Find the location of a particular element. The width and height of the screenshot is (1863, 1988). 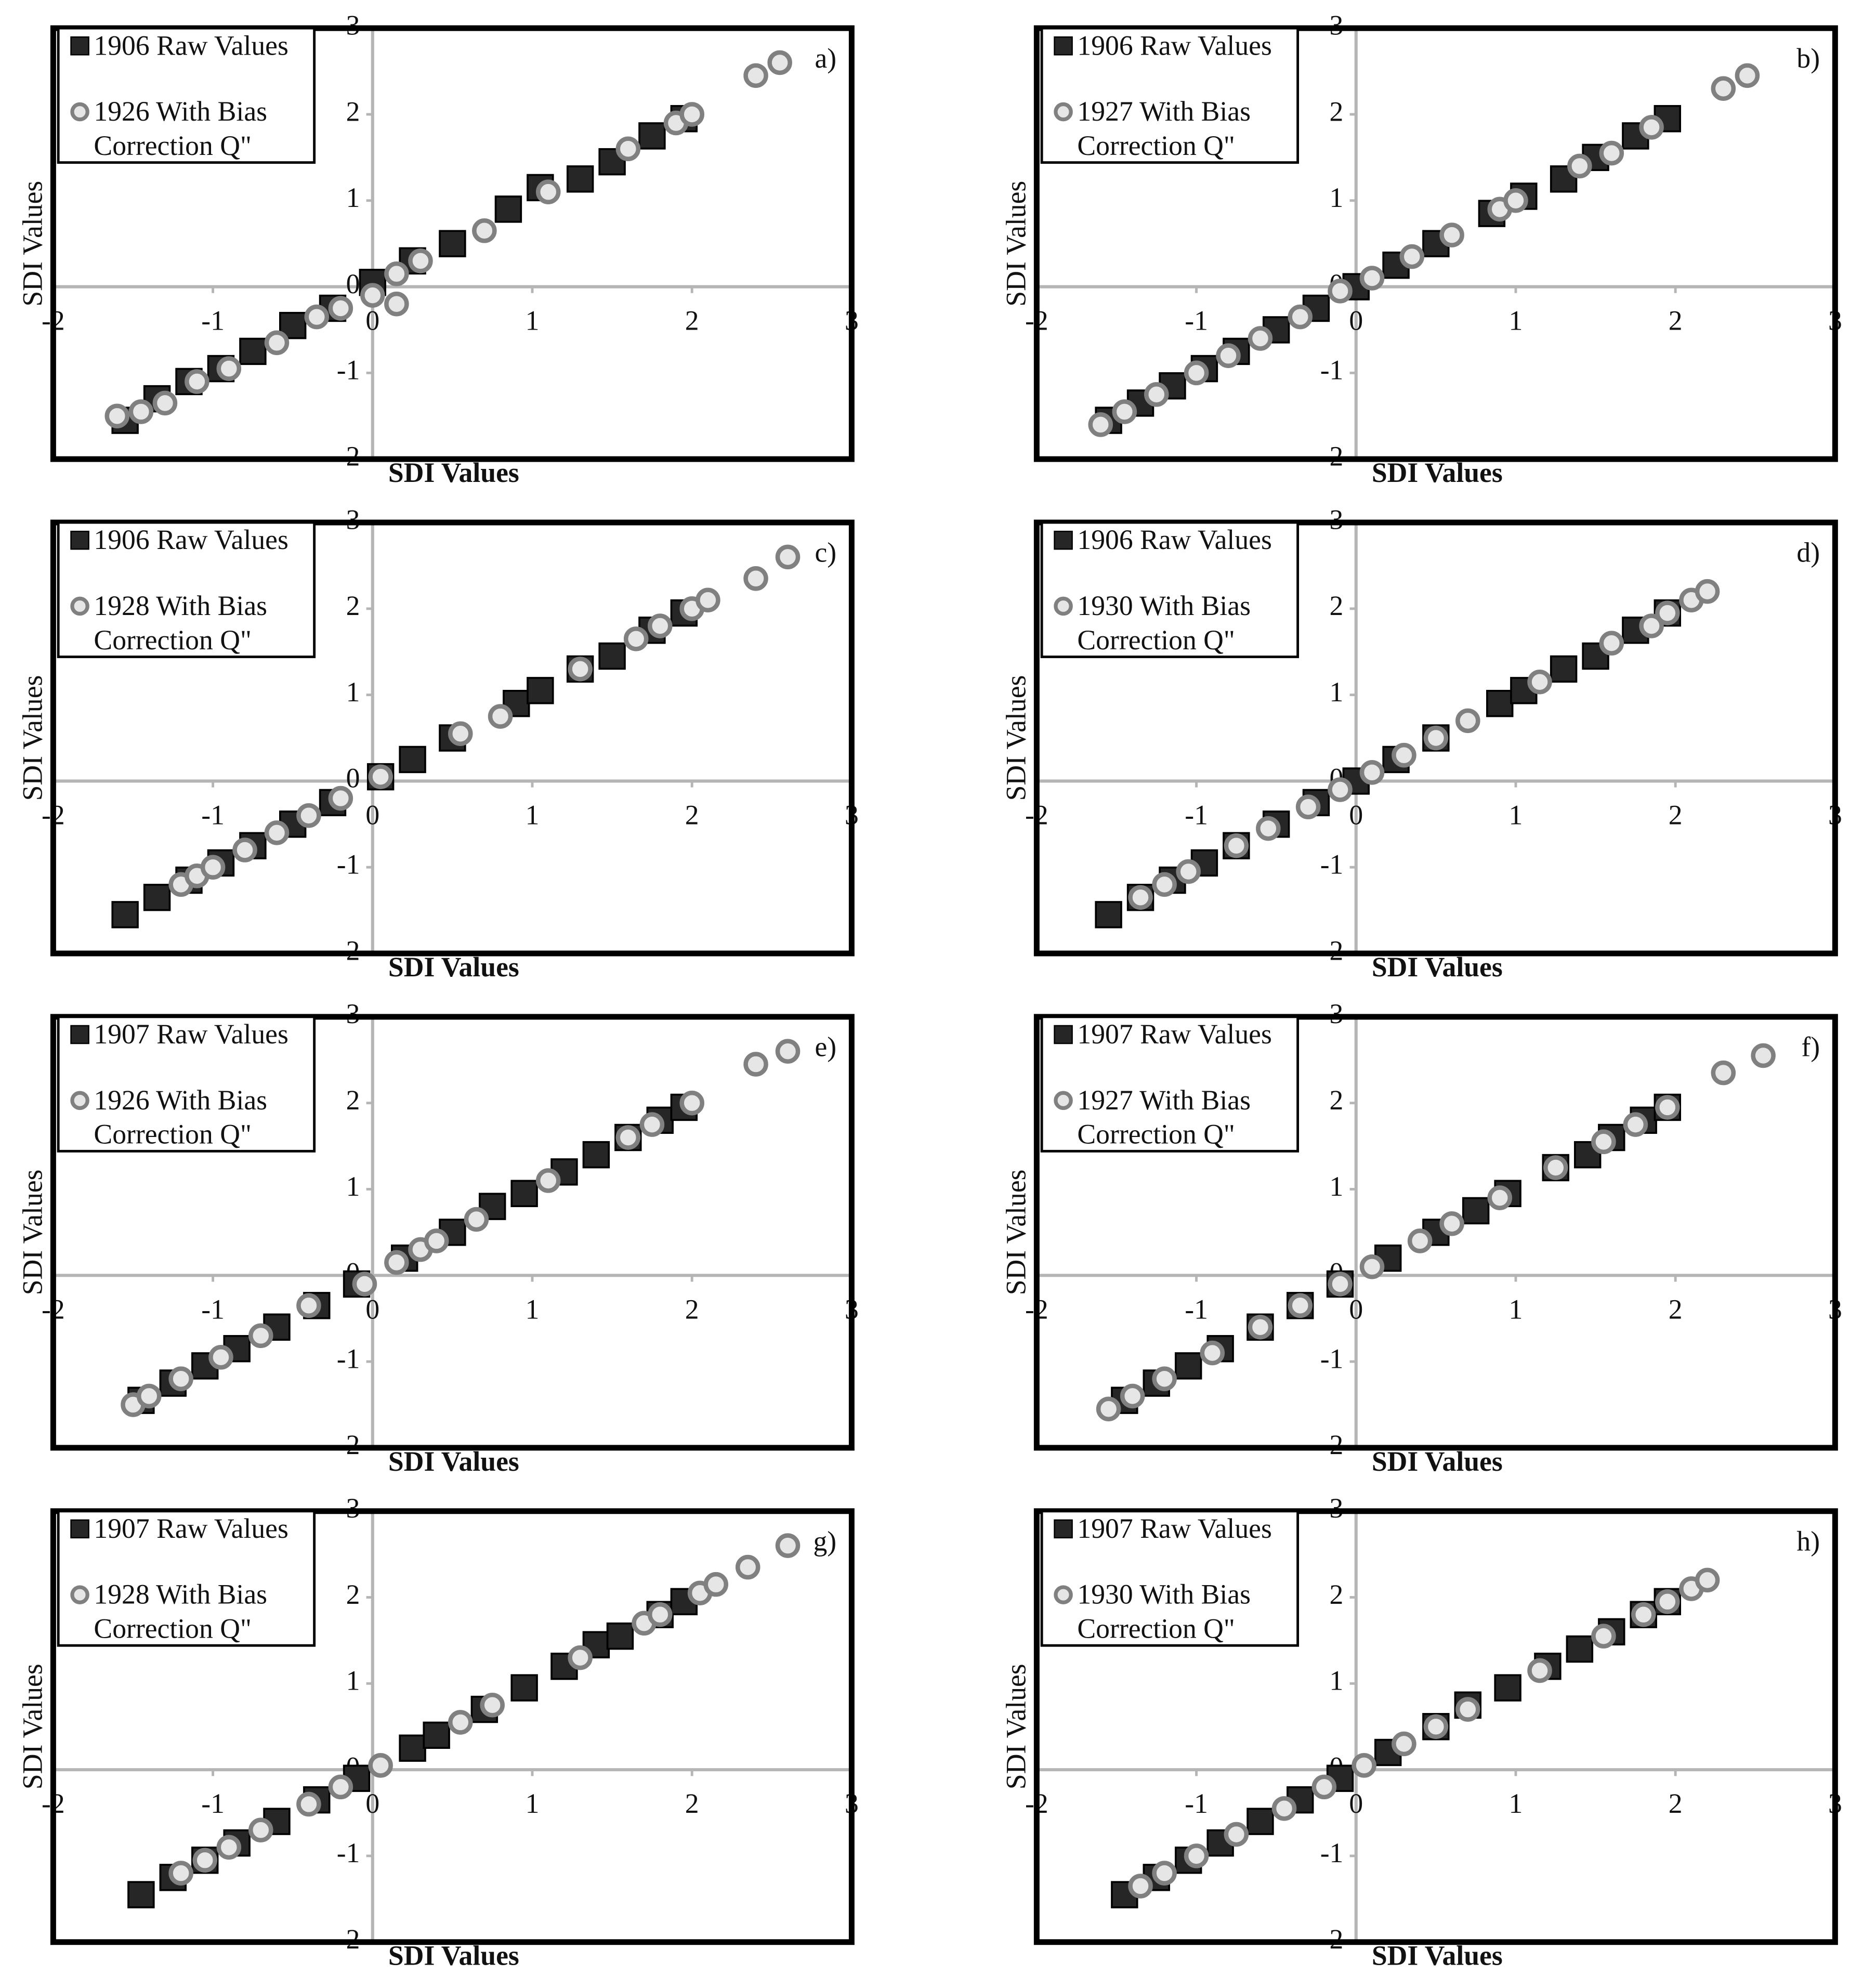

panel-label: f) is located at coordinates (1811, 1047).